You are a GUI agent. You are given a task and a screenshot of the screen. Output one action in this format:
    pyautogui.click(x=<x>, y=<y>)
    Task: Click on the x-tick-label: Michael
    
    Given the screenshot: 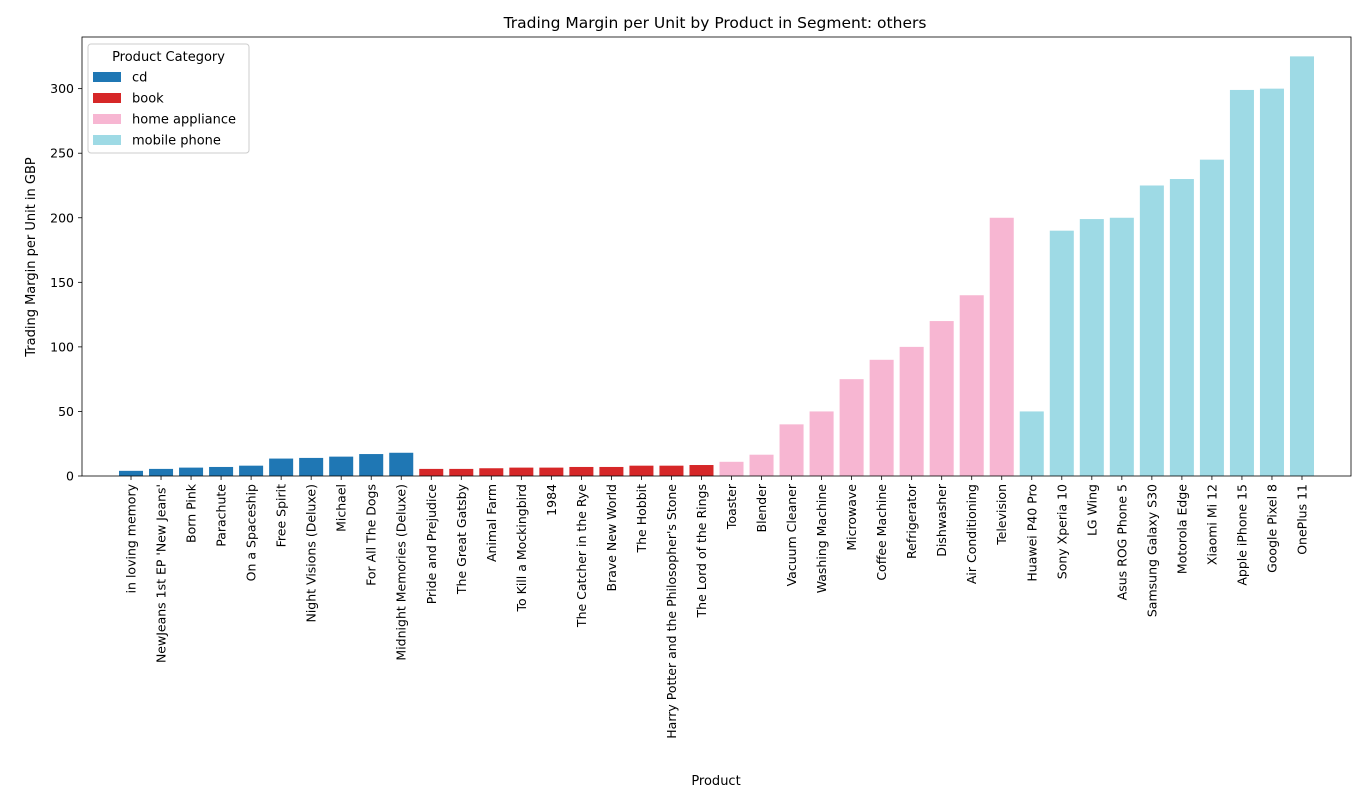 What is the action you would take?
    pyautogui.click(x=341, y=508)
    